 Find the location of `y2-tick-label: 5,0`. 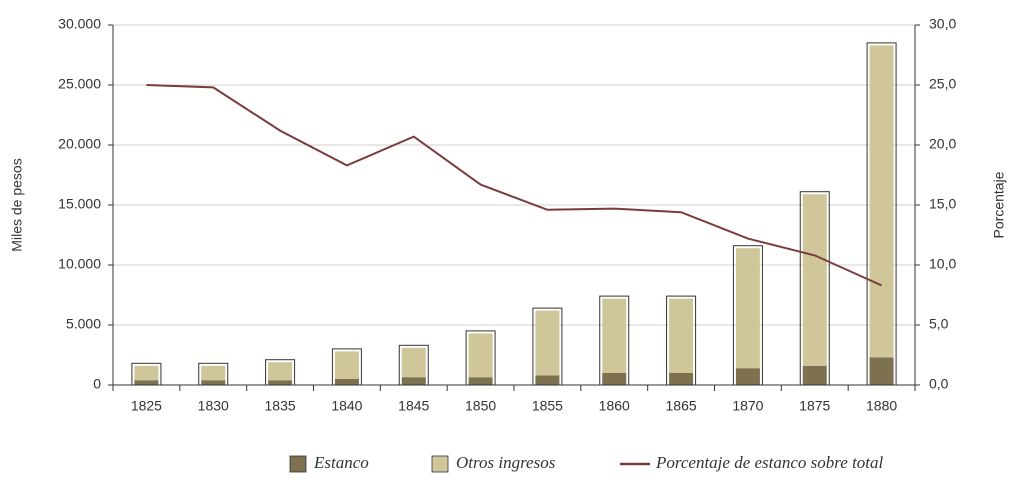

y2-tick-label: 5,0 is located at coordinates (939, 324).